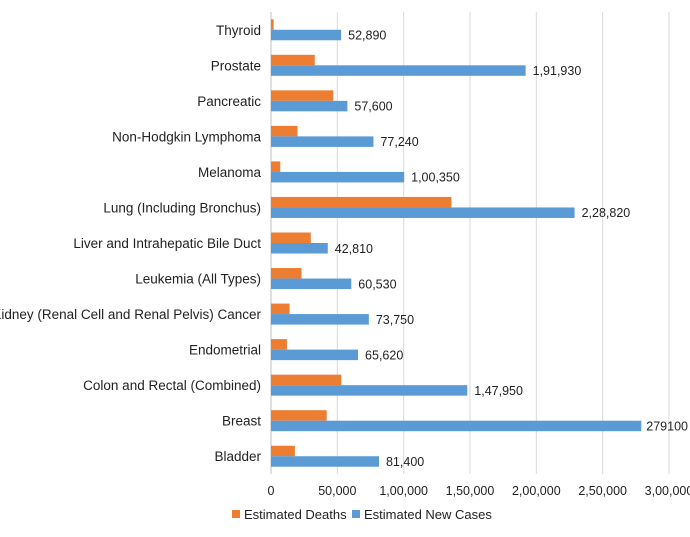  What do you see at coordinates (276, 166) in the screenshot?
I see `bar-deaths-melanoma` at bounding box center [276, 166].